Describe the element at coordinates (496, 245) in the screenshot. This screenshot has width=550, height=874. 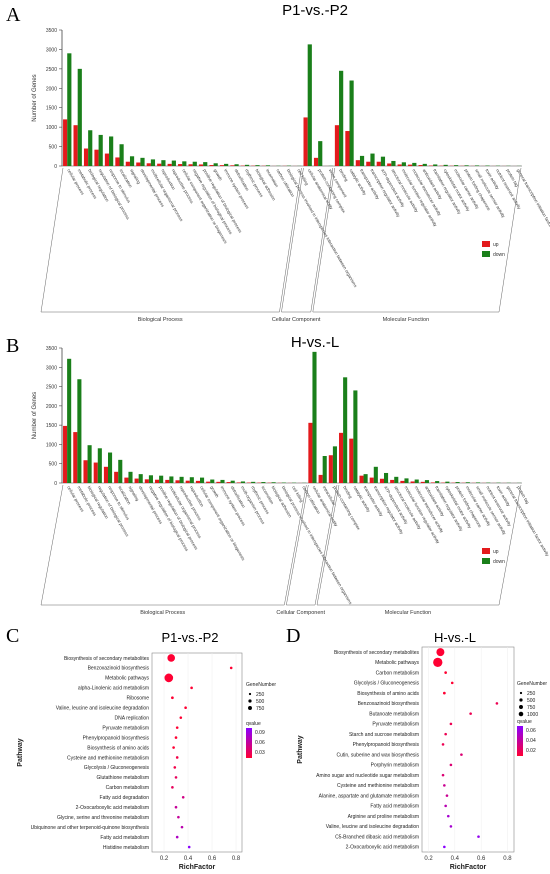
I see `legend-label-a: up` at that location.